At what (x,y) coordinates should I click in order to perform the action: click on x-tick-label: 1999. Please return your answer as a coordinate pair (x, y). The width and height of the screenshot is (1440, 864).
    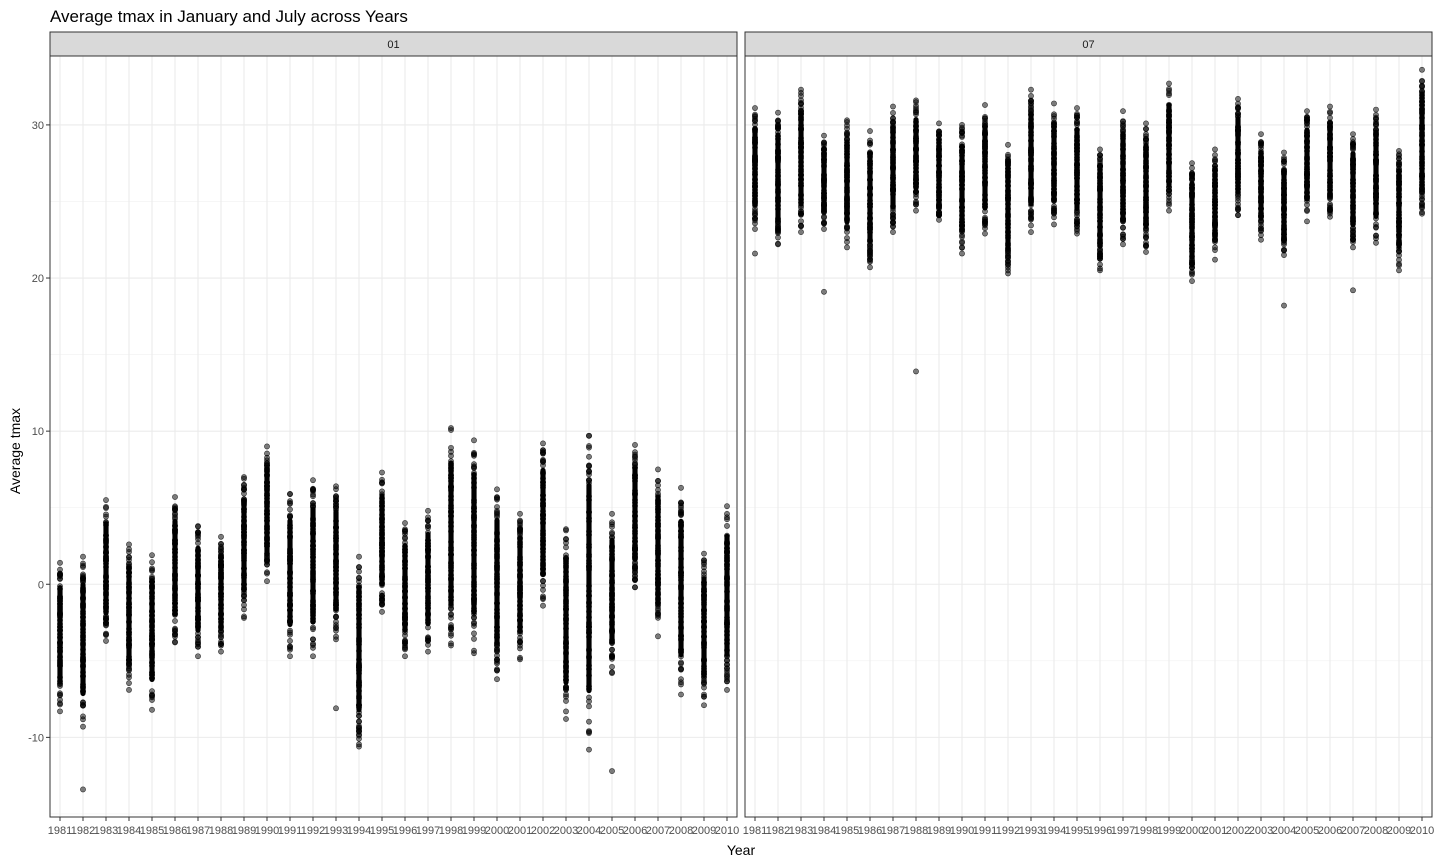
    Looking at the image, I should click on (474, 831).